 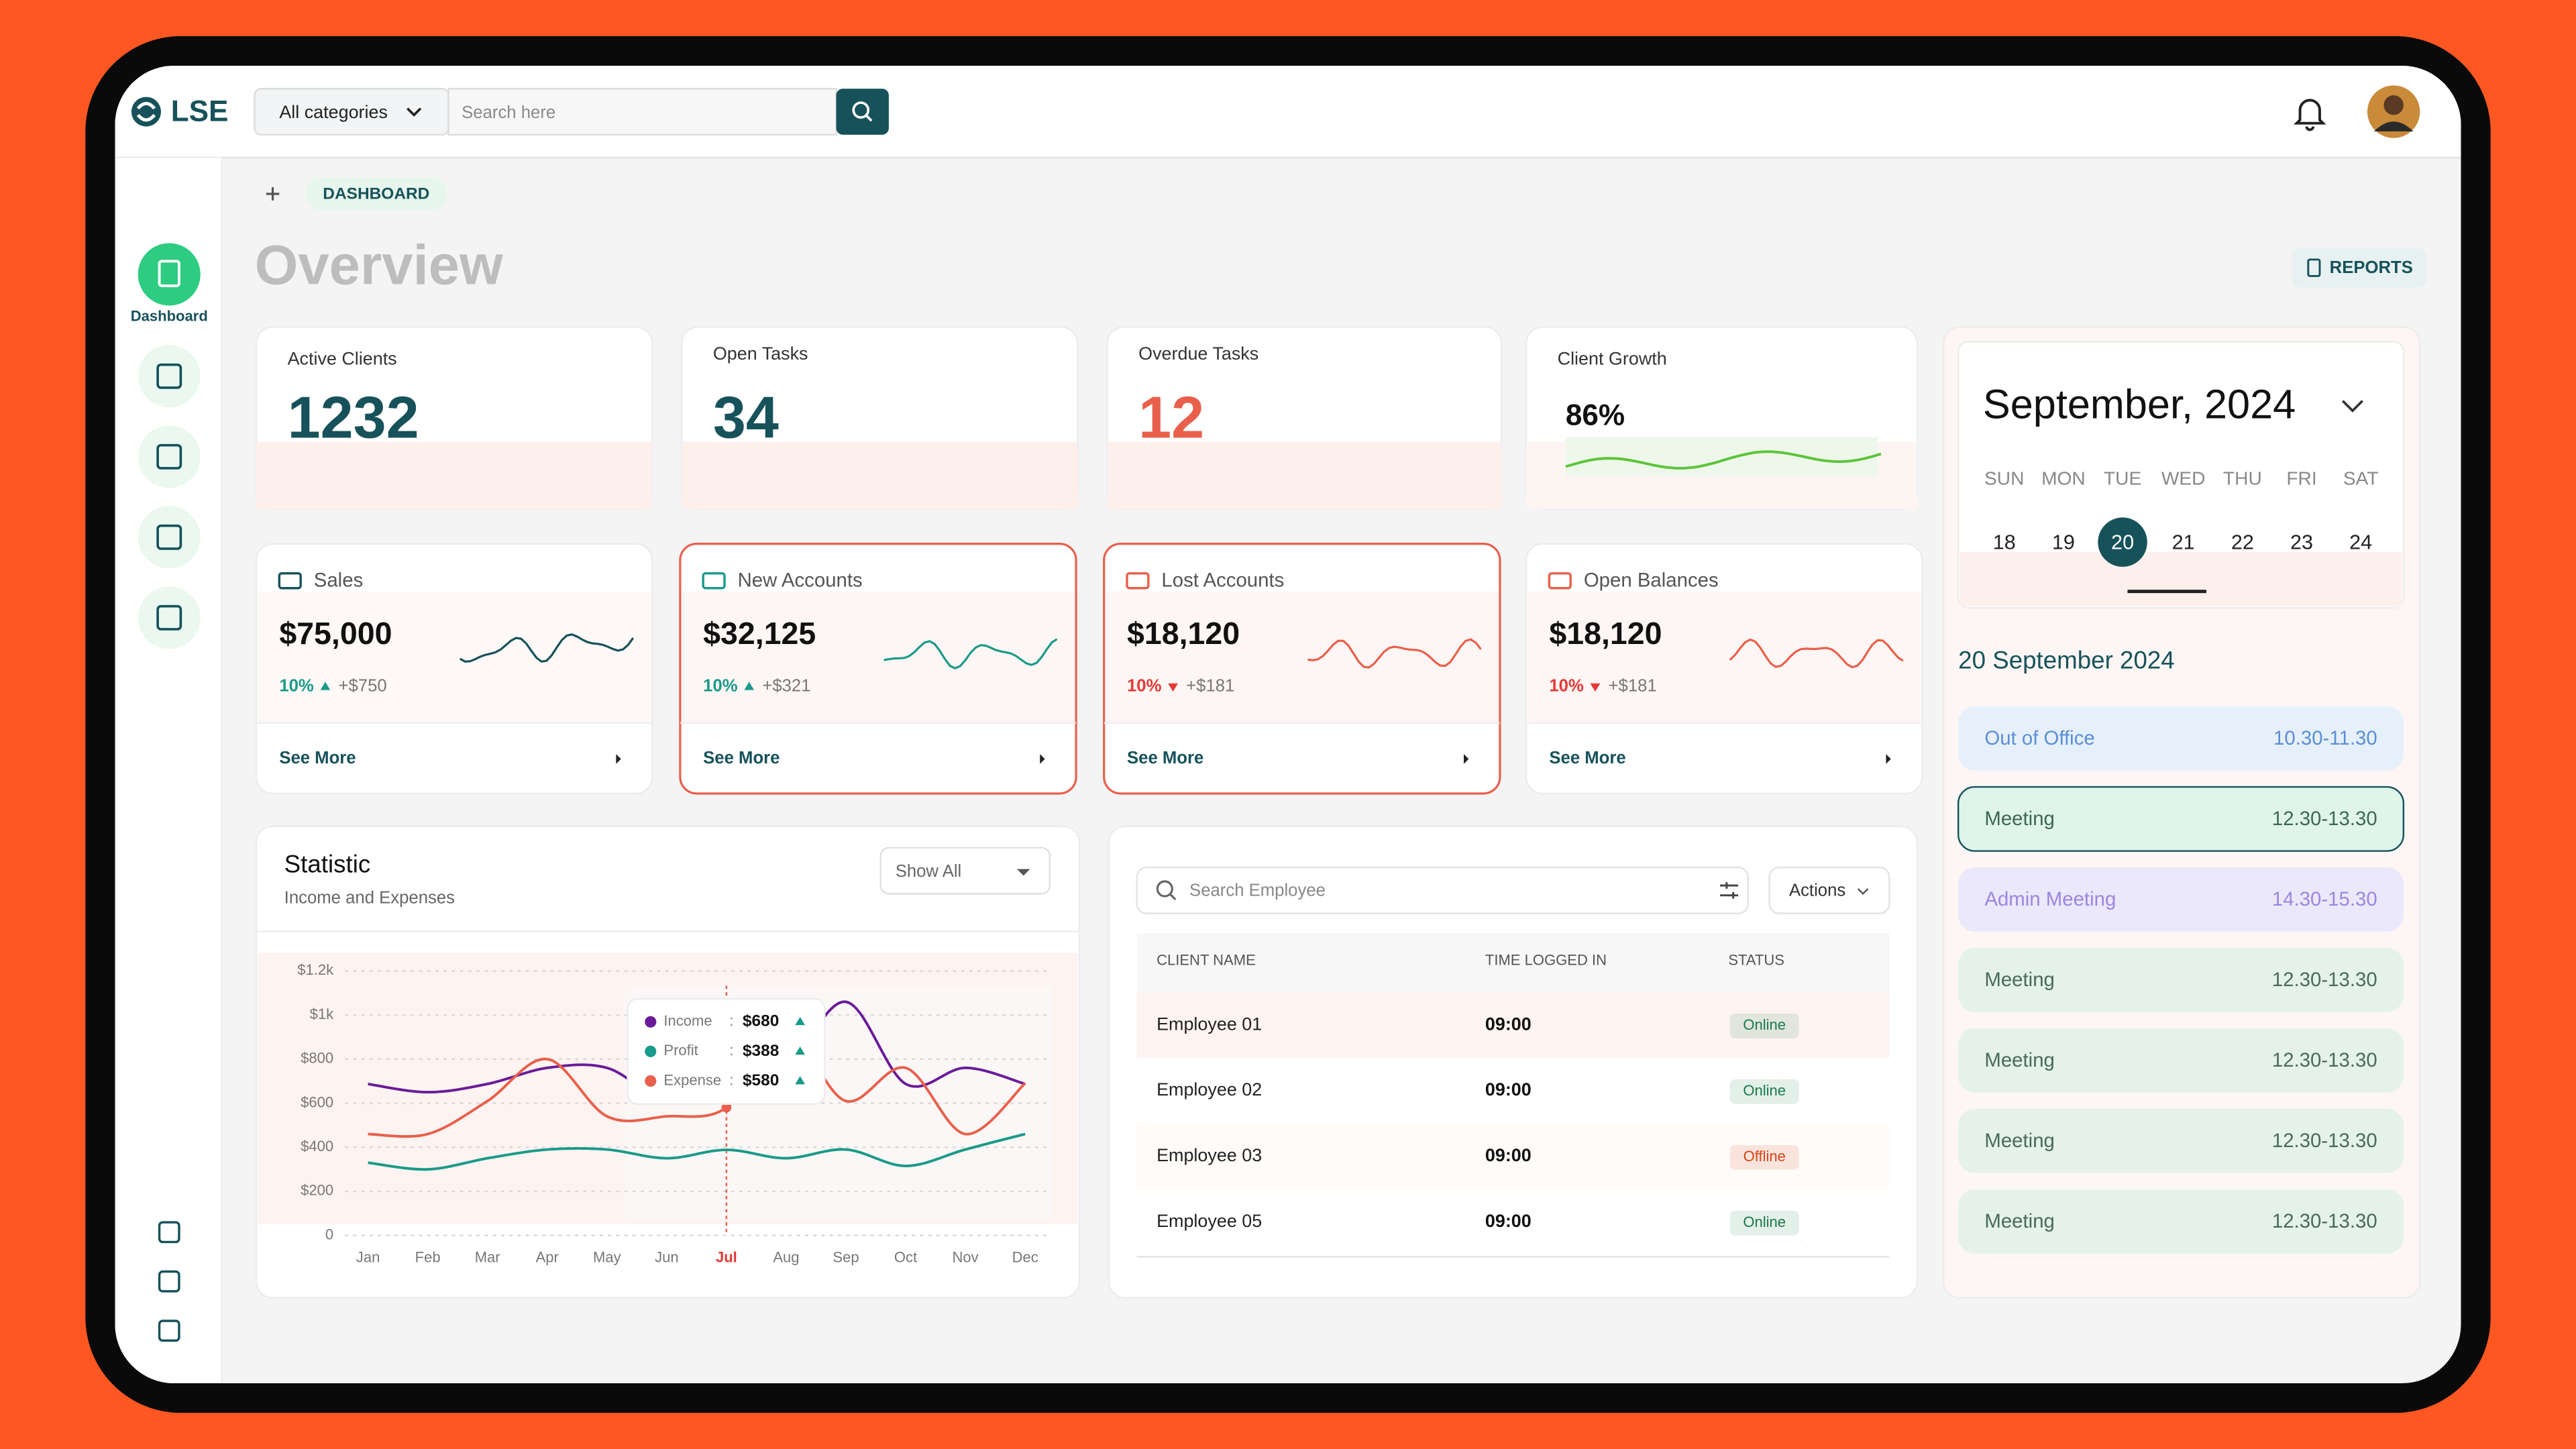 I want to click on y-tick-label: 0, so click(x=329, y=1234).